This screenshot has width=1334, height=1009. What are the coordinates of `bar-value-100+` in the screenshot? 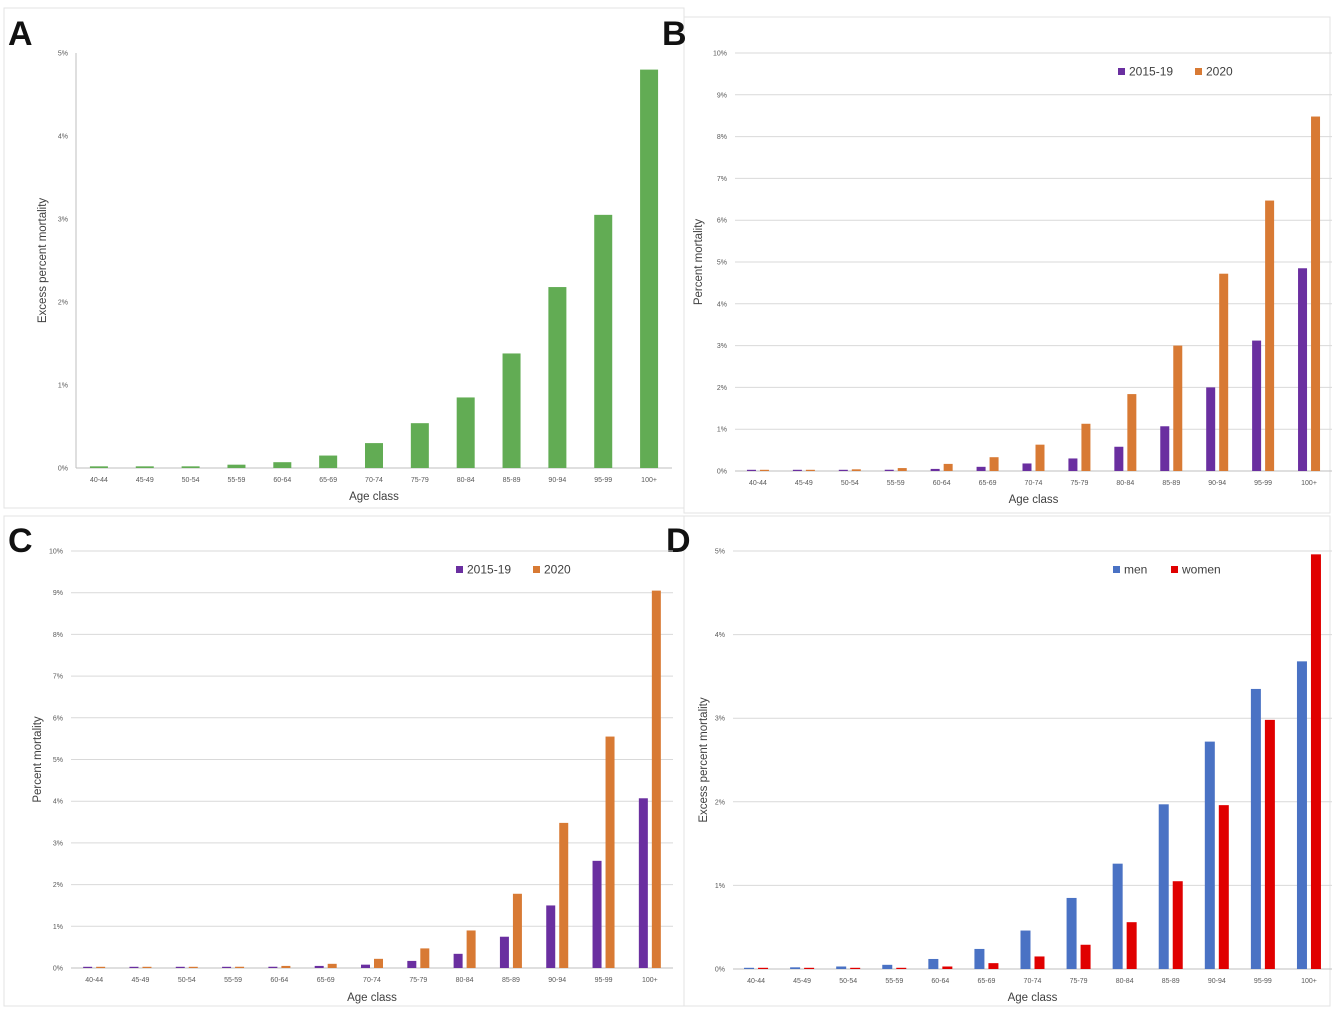 It's located at (649, 268).